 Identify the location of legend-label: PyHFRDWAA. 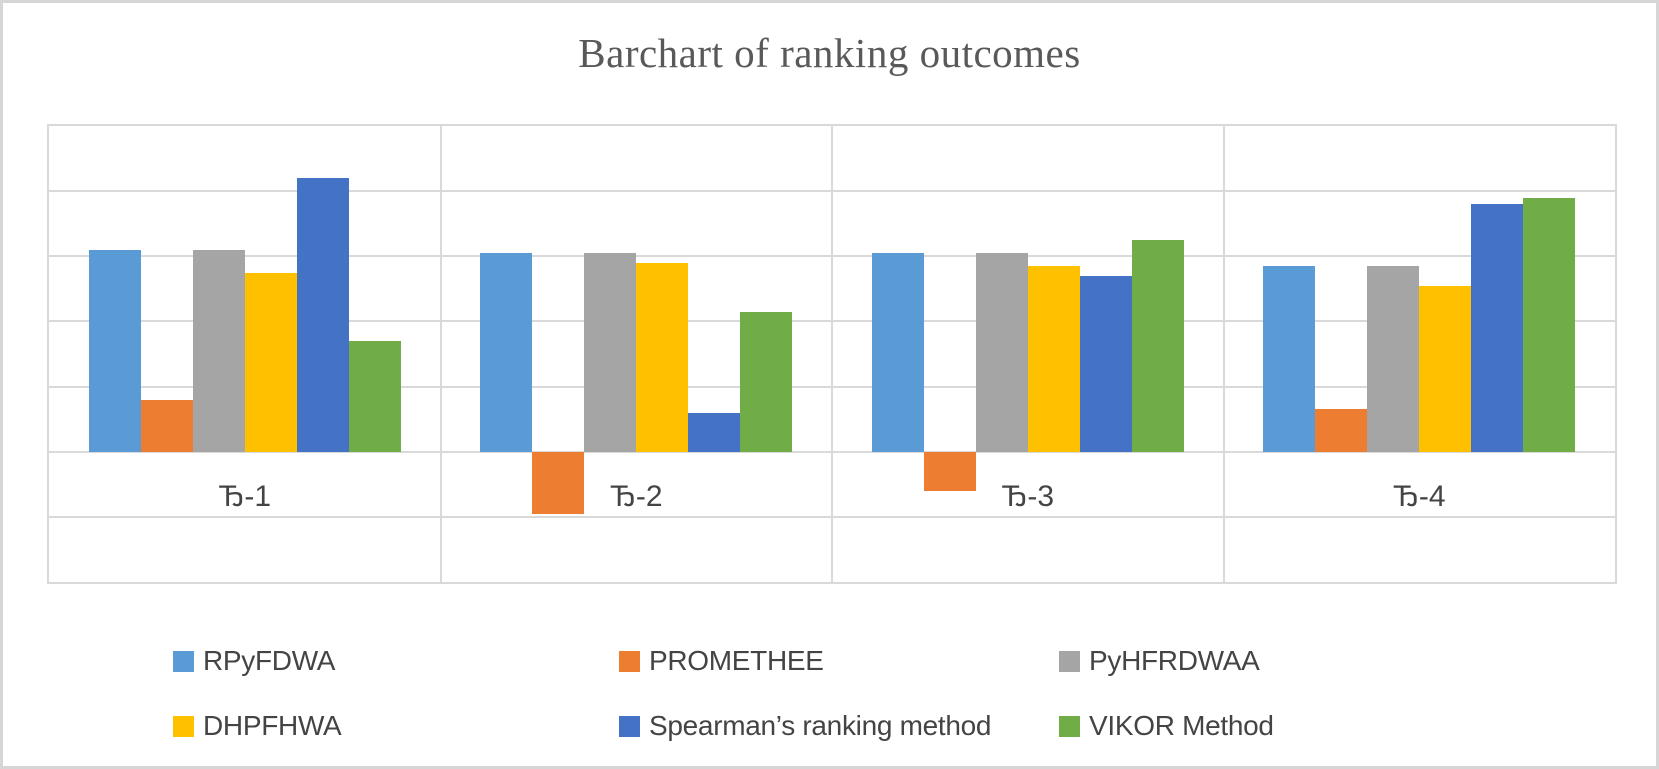
(1174, 660).